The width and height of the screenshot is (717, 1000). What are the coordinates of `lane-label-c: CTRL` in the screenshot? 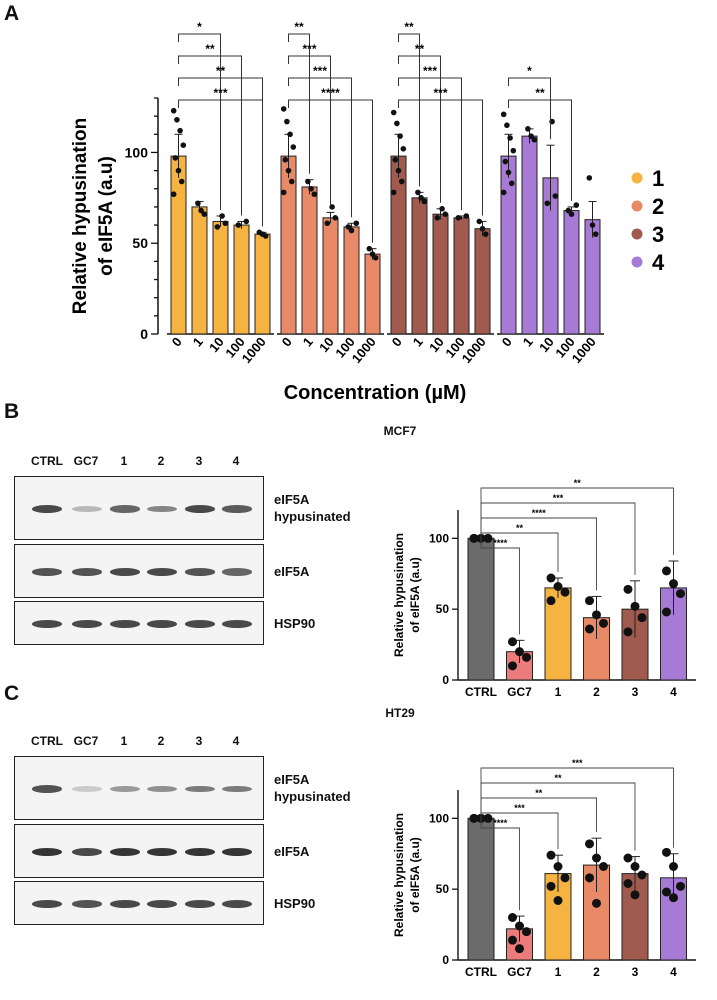 It's located at (47, 741).